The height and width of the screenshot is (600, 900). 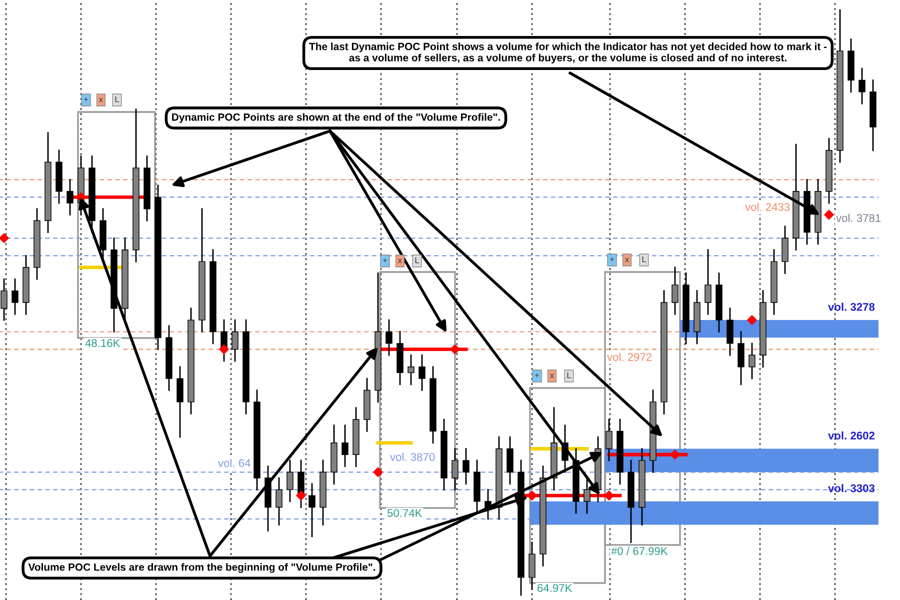 What do you see at coordinates (568, 53) in the screenshot?
I see `annotation: The last Dynamic POC Point shows a volume for which the Indicator has not yet decided how to mark it - as a volume of sellers, as a volume of buyers, or the volume is closed and of no interest.` at bounding box center [568, 53].